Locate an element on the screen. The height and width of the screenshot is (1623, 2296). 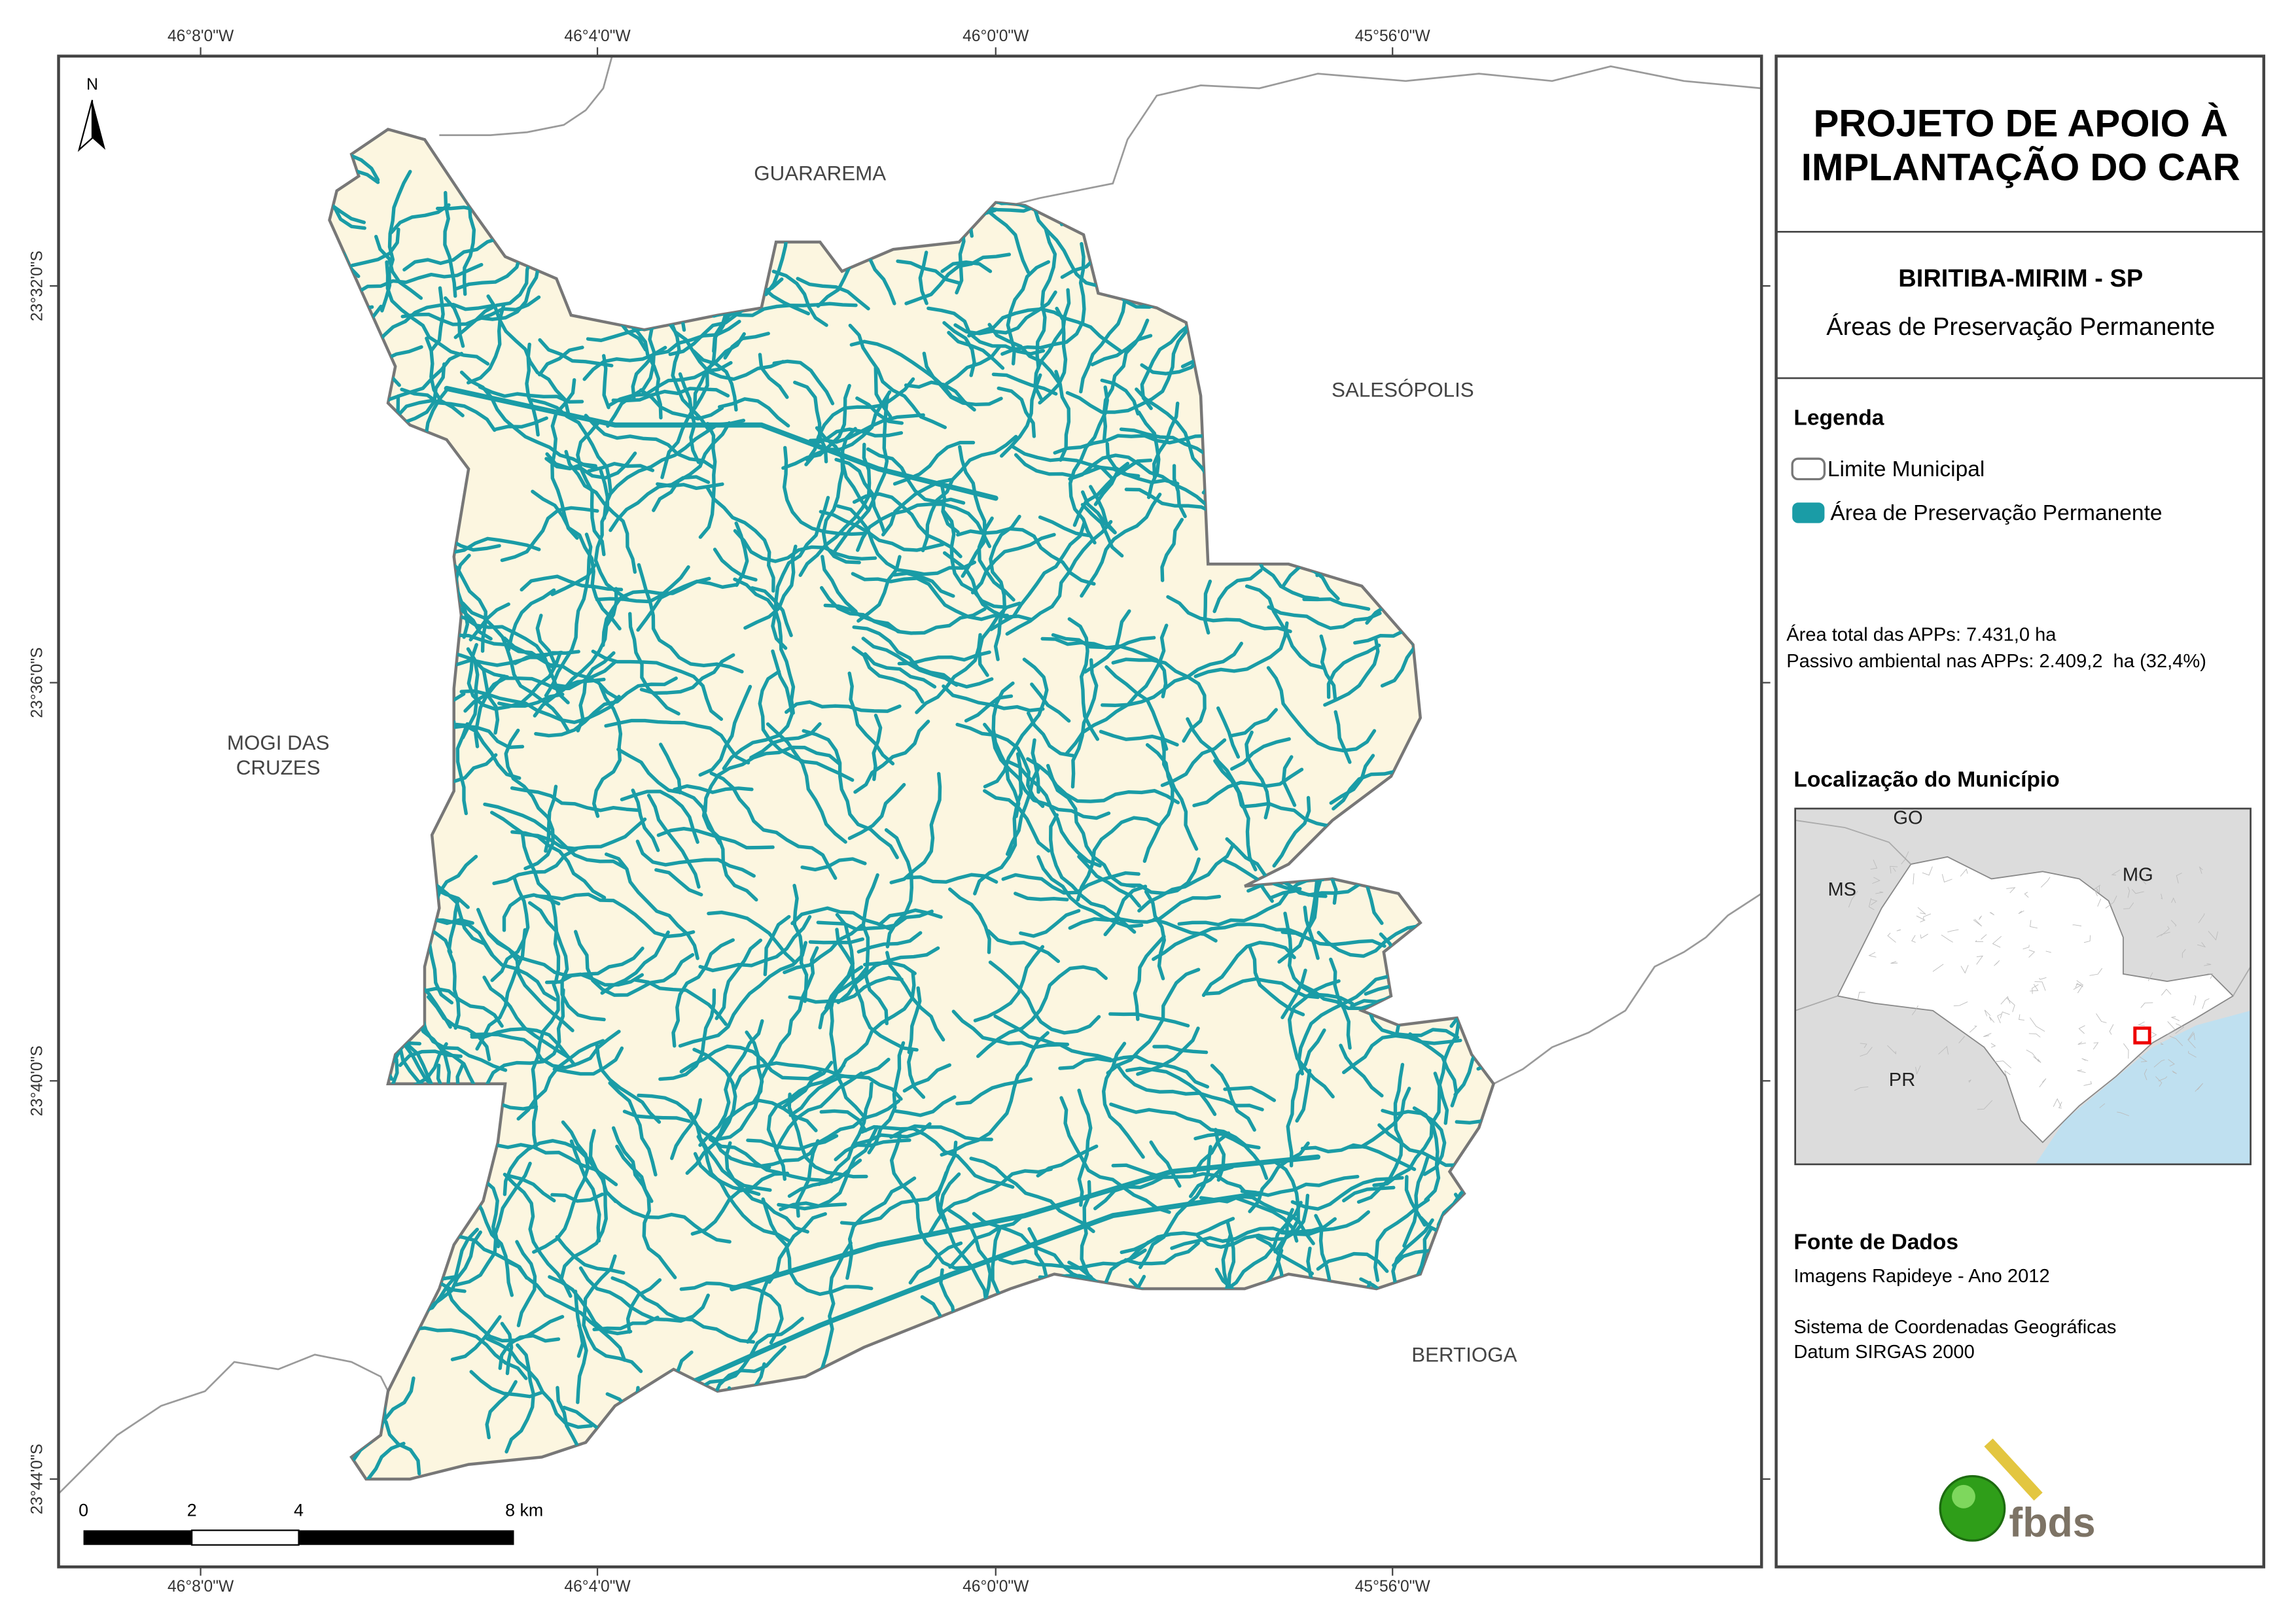
state-label: PR is located at coordinates (1902, 1081).